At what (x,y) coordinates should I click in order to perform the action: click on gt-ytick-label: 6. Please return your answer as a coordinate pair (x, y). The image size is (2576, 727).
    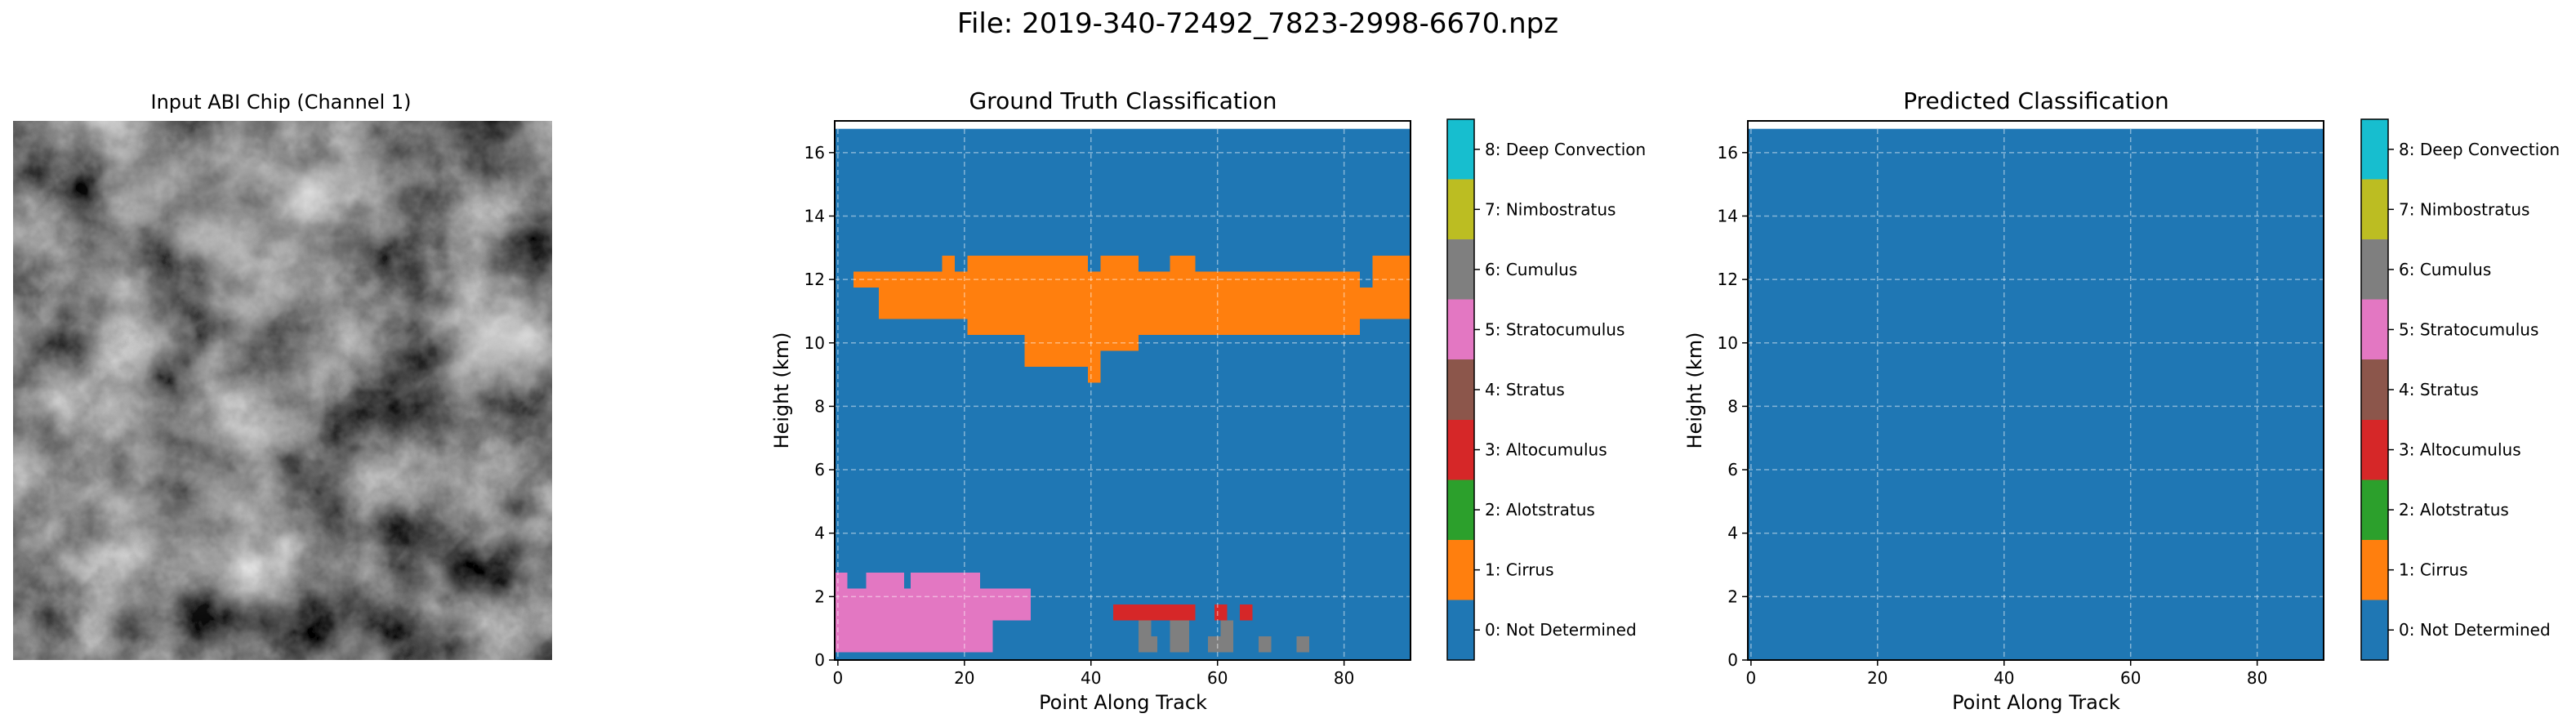
    Looking at the image, I should click on (819, 470).